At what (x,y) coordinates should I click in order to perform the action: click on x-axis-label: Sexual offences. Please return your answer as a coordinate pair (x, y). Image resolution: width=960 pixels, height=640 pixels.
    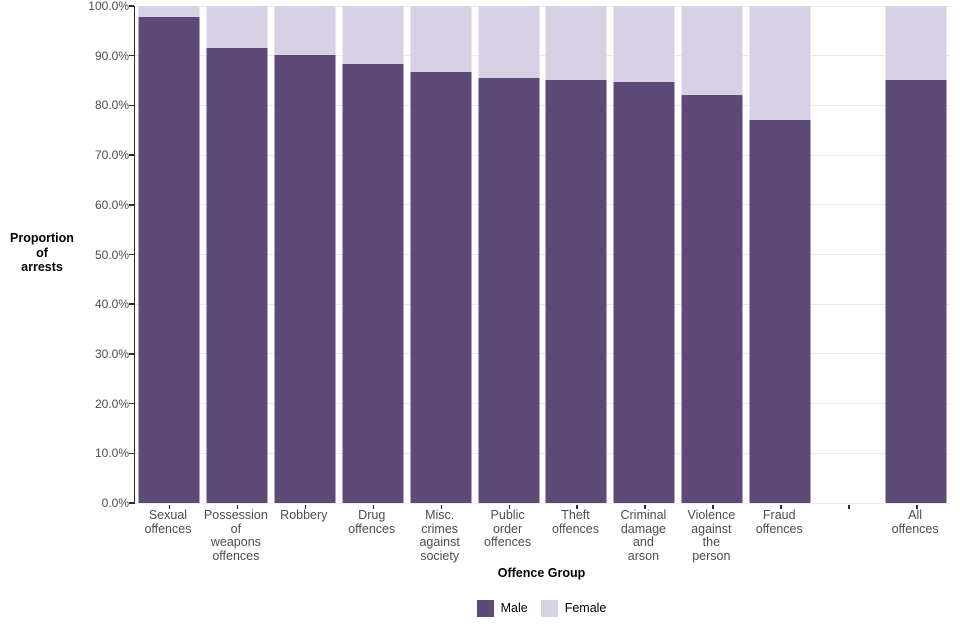
    Looking at the image, I should click on (168, 522).